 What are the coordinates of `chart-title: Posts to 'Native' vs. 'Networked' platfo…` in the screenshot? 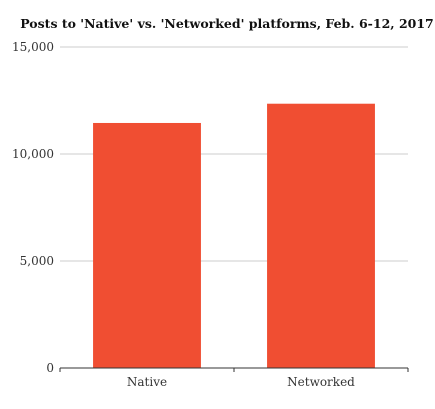 It's located at (227, 23).